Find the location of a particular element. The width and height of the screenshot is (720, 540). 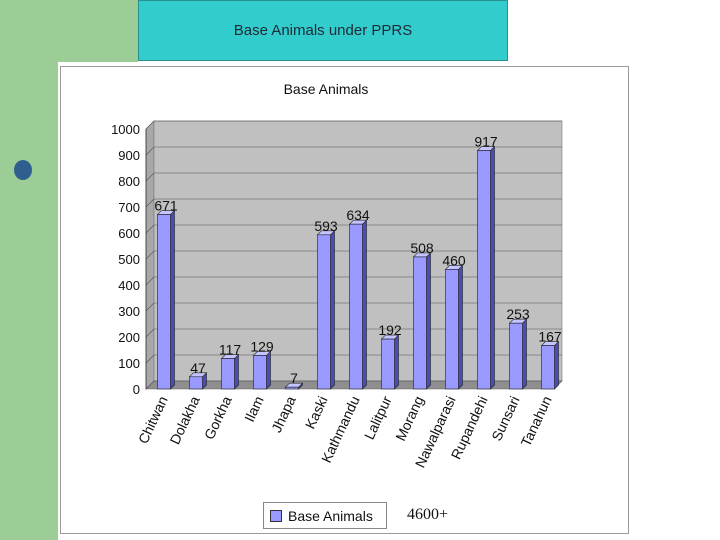

y-tick-label: 700 is located at coordinates (129, 207).